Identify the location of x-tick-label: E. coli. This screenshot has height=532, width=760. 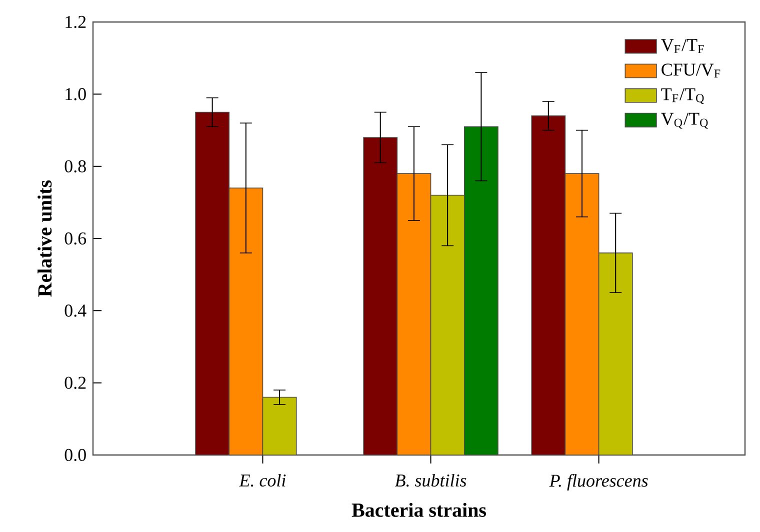
(262, 480).